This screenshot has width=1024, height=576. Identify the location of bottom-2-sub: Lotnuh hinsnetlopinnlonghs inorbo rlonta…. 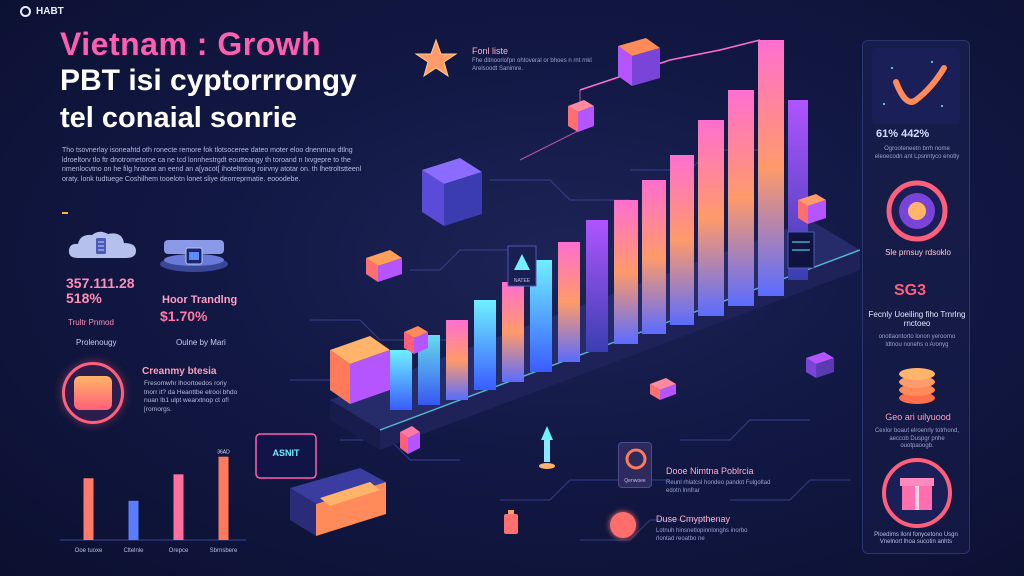
(702, 535).